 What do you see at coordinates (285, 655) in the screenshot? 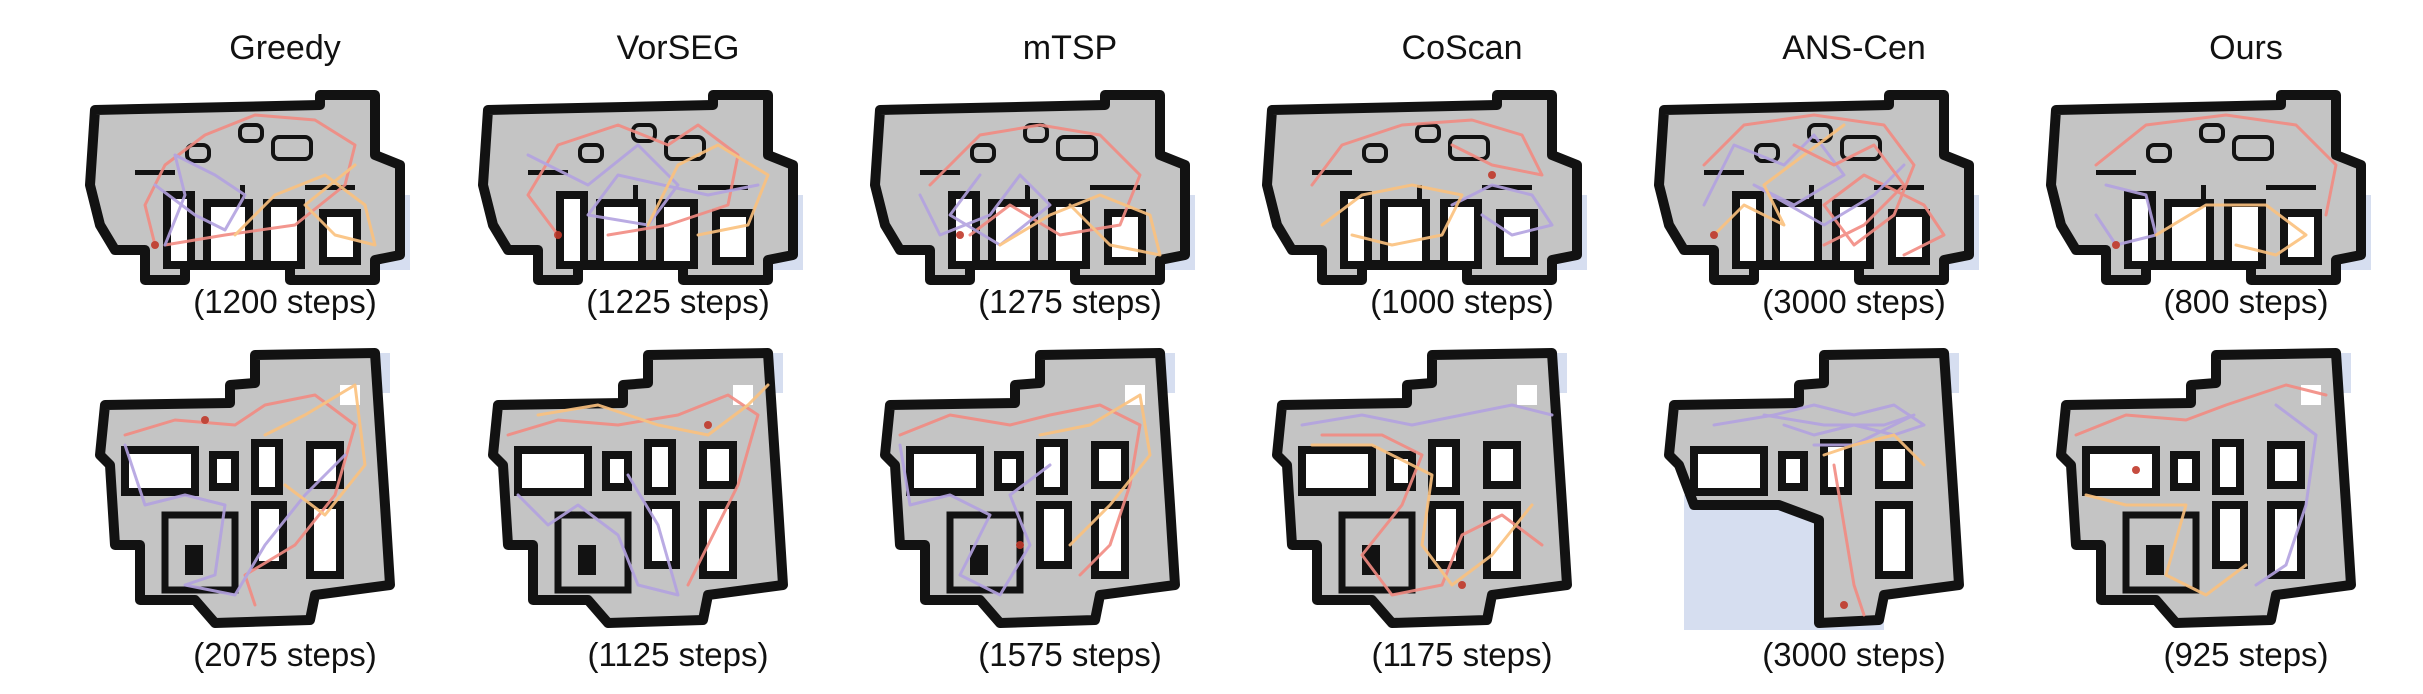
I see `steps-scene2-greedy: (2075 steps)` at bounding box center [285, 655].